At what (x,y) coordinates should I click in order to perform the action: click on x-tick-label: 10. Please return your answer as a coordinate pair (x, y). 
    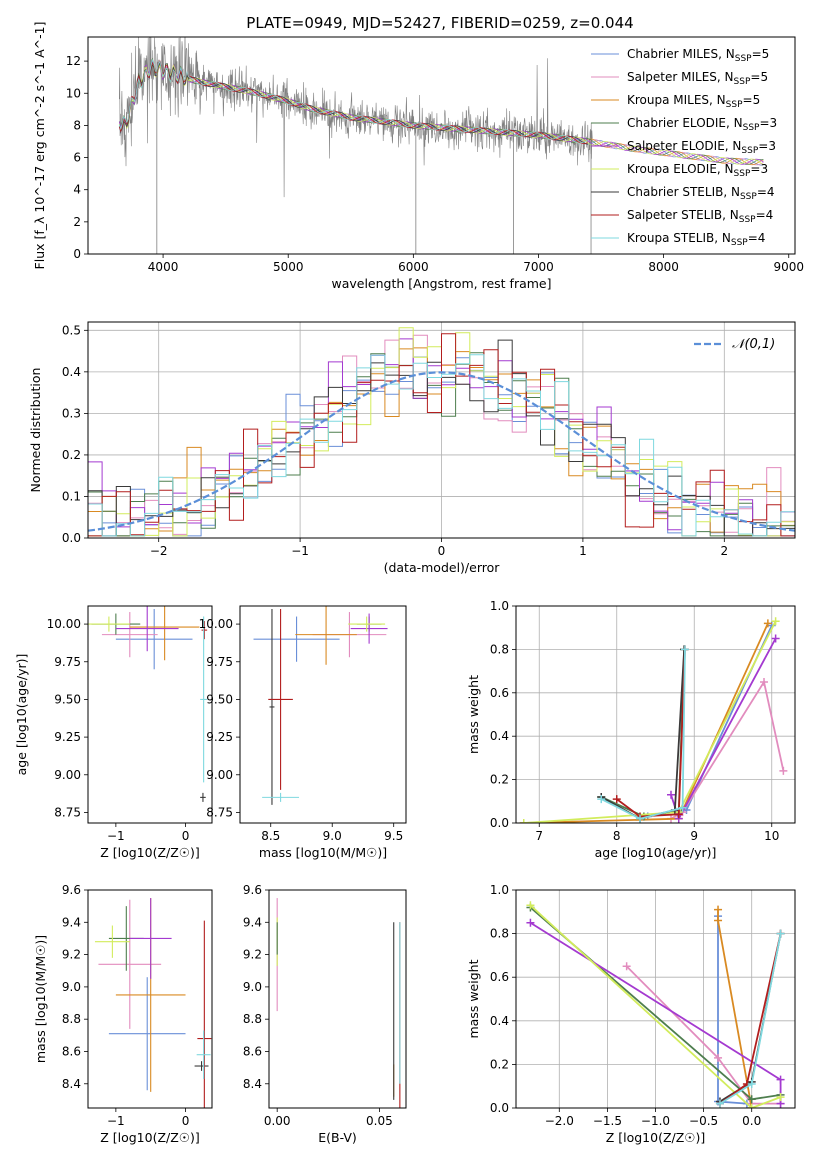
    Looking at the image, I should click on (771, 836).